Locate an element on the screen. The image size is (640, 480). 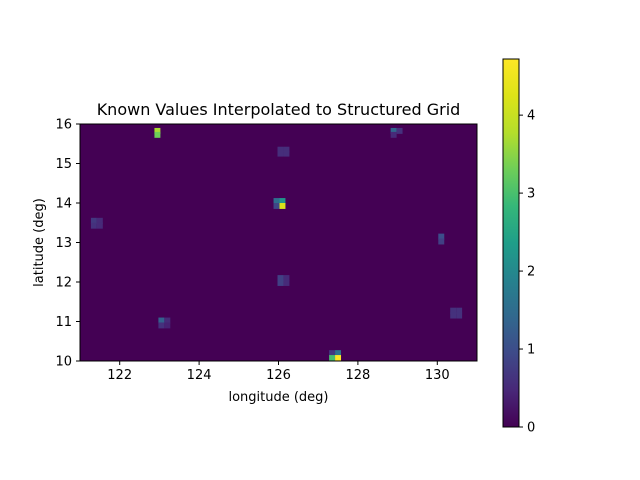
colorbar-tick-label: 2 is located at coordinates (531, 272).